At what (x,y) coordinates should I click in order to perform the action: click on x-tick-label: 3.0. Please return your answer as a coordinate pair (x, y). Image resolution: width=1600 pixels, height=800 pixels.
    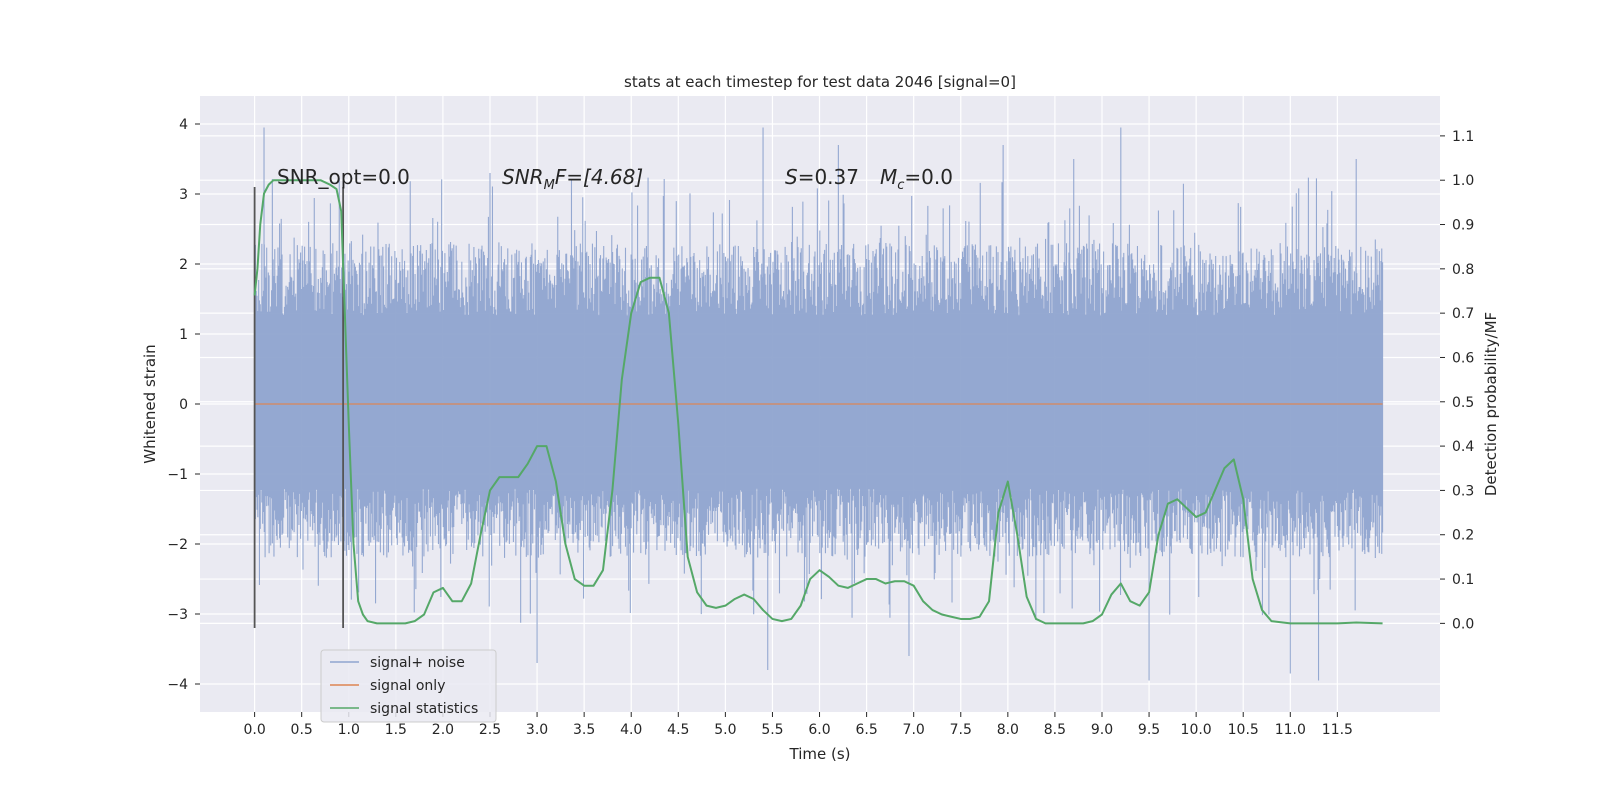
    Looking at the image, I should click on (537, 730).